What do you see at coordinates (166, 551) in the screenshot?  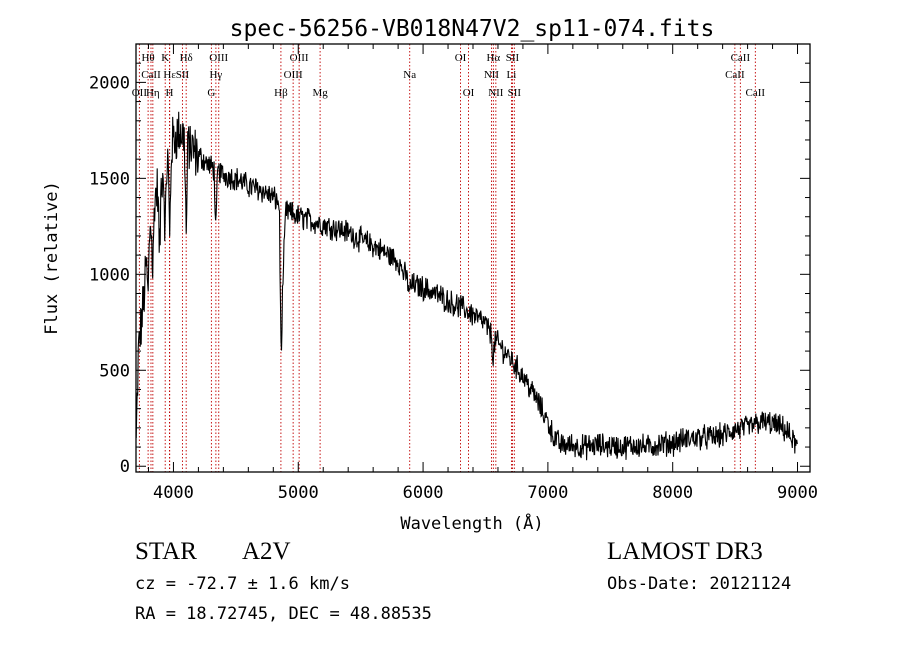 I see `object-class: STAR` at bounding box center [166, 551].